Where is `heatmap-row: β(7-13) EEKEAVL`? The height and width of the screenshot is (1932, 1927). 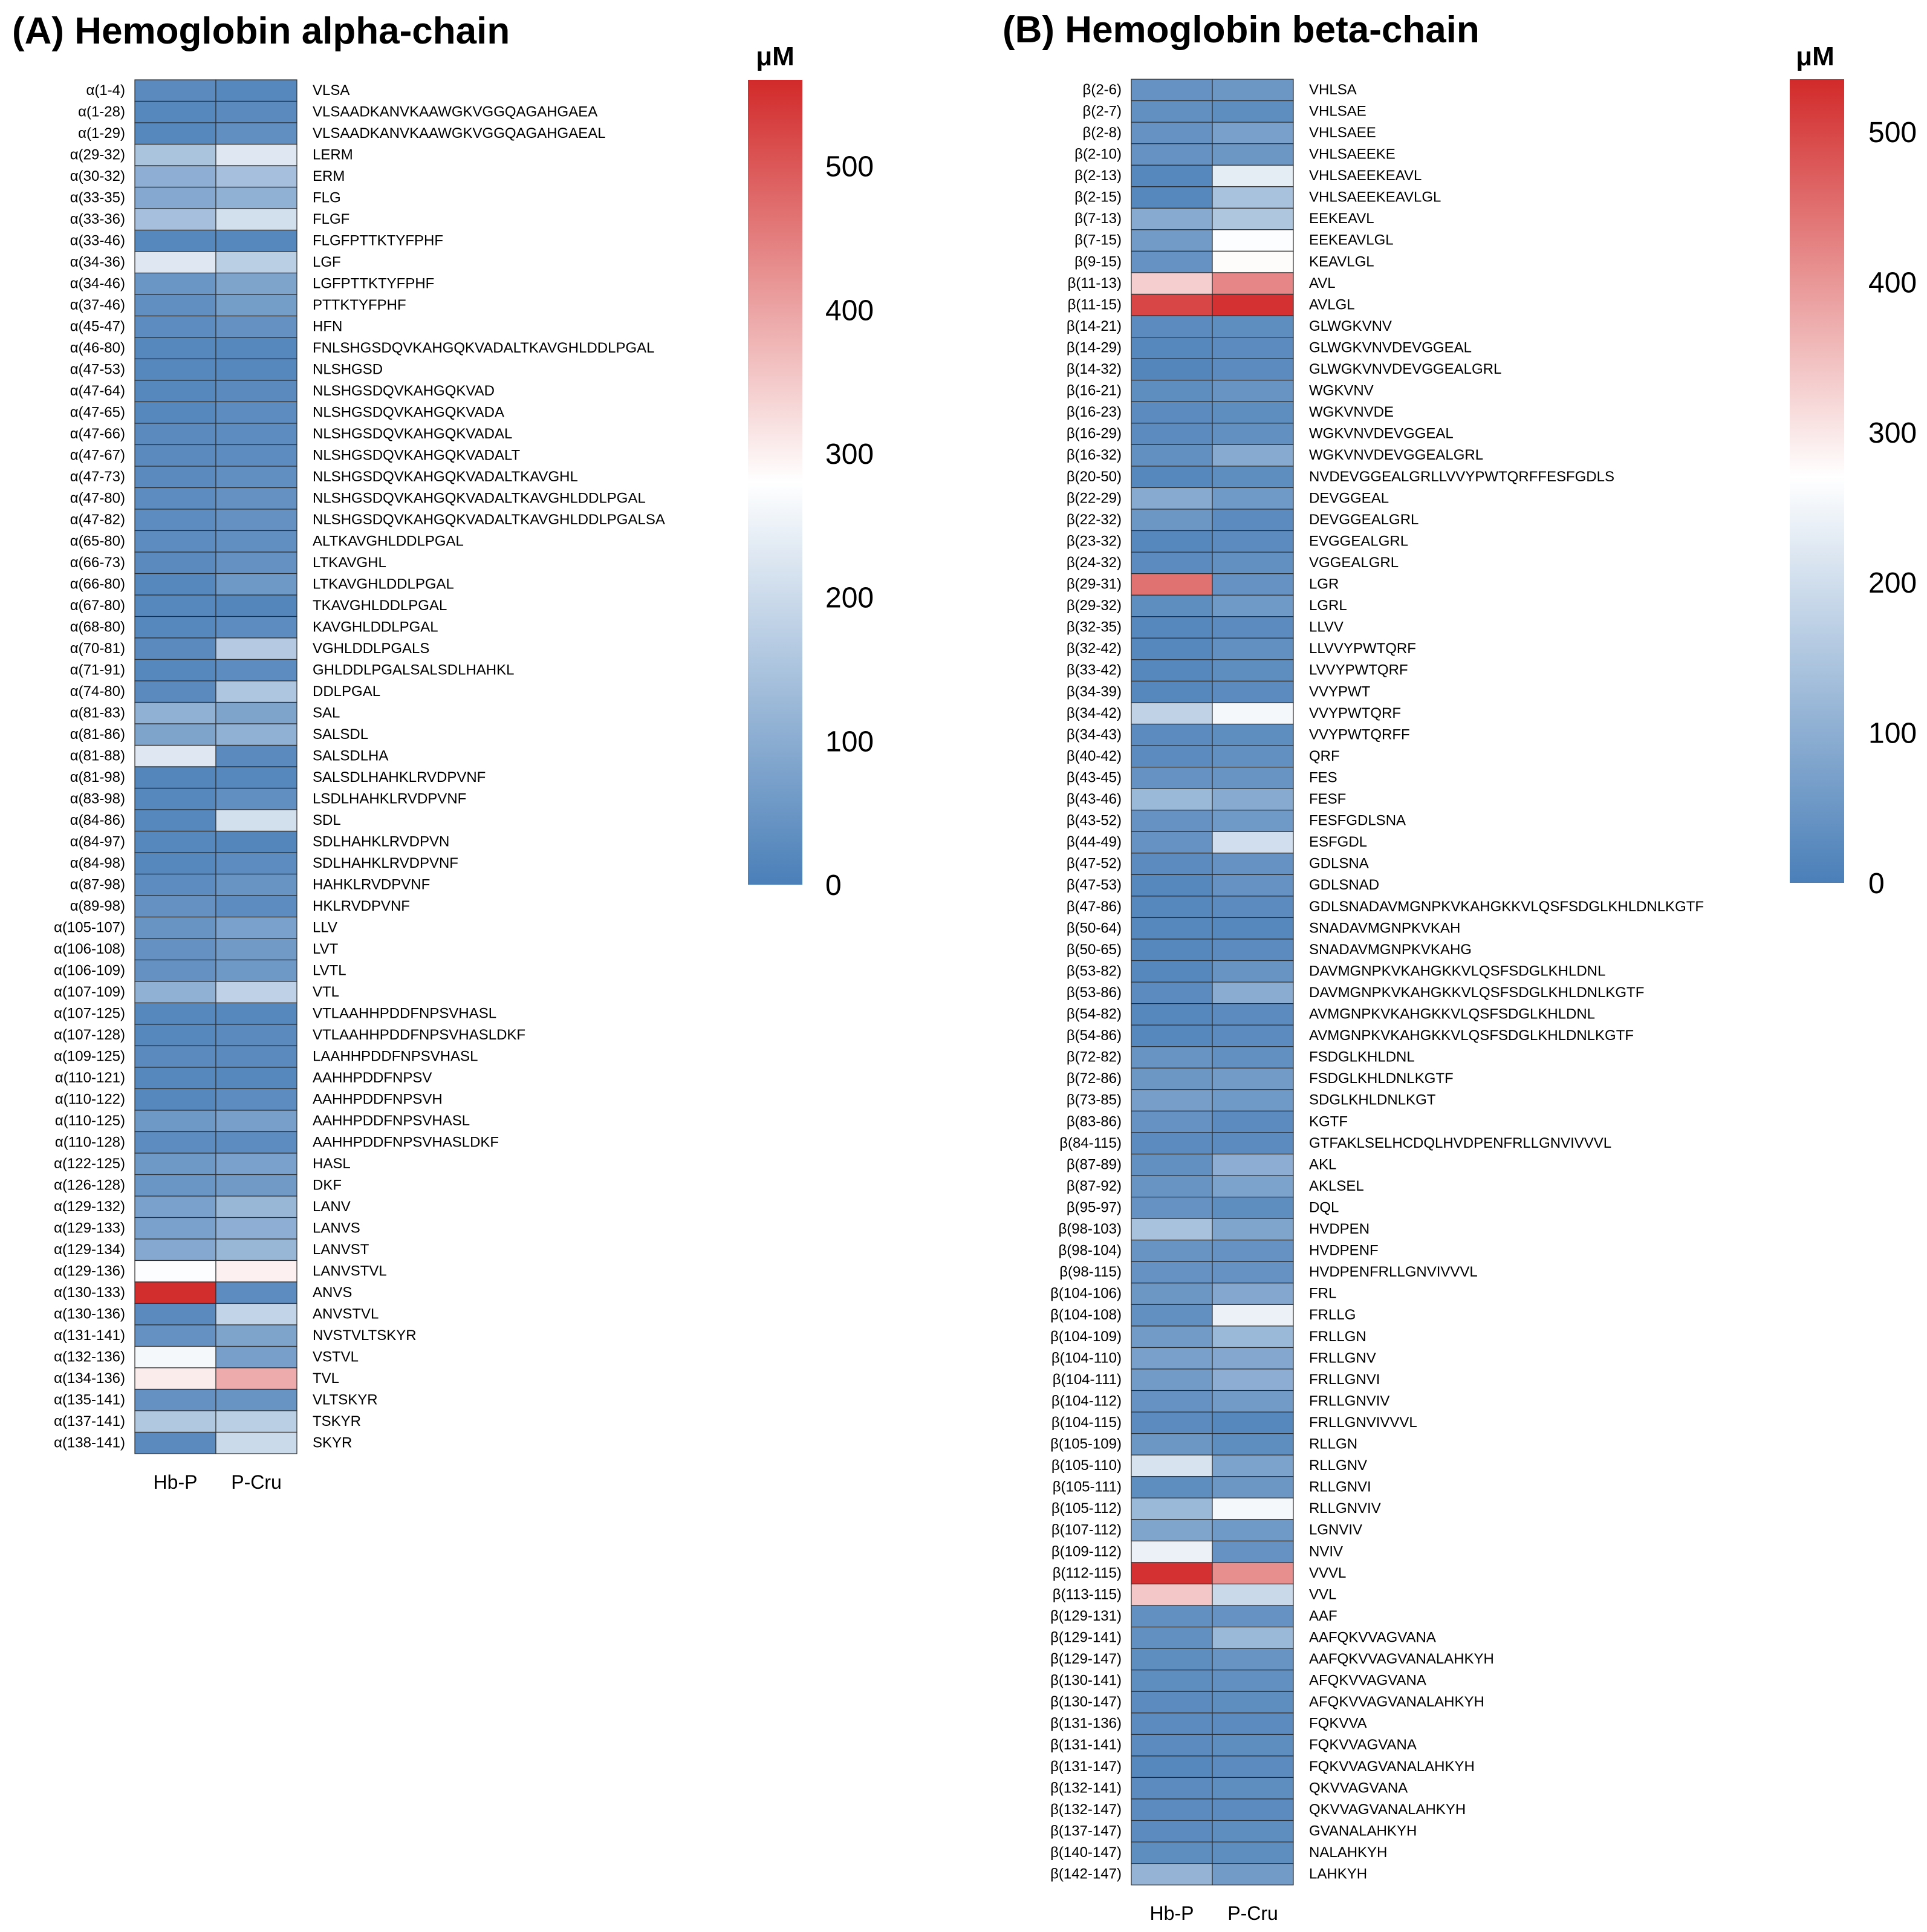 heatmap-row: β(7-13) EEKEAVL is located at coordinates (1224, 219).